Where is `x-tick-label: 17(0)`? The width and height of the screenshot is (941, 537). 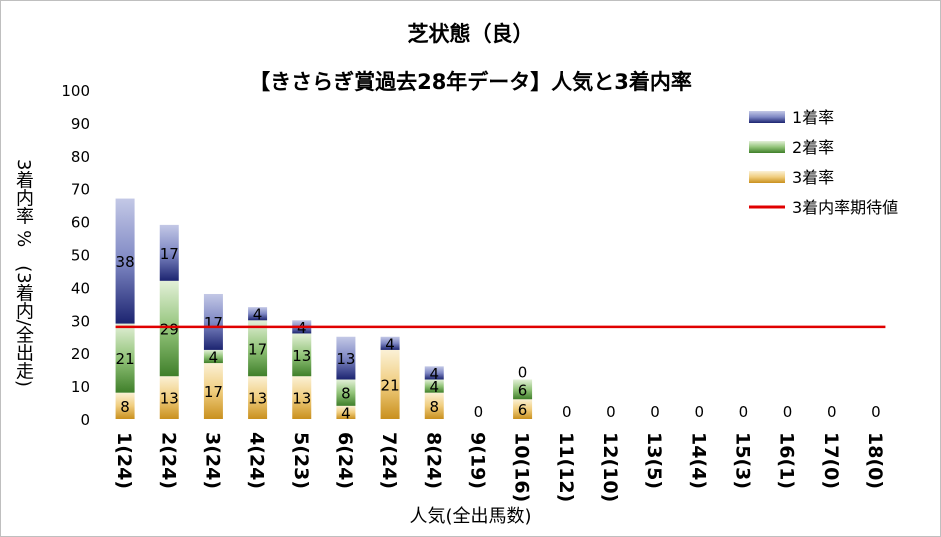 x-tick-label: 17(0) is located at coordinates (831, 460).